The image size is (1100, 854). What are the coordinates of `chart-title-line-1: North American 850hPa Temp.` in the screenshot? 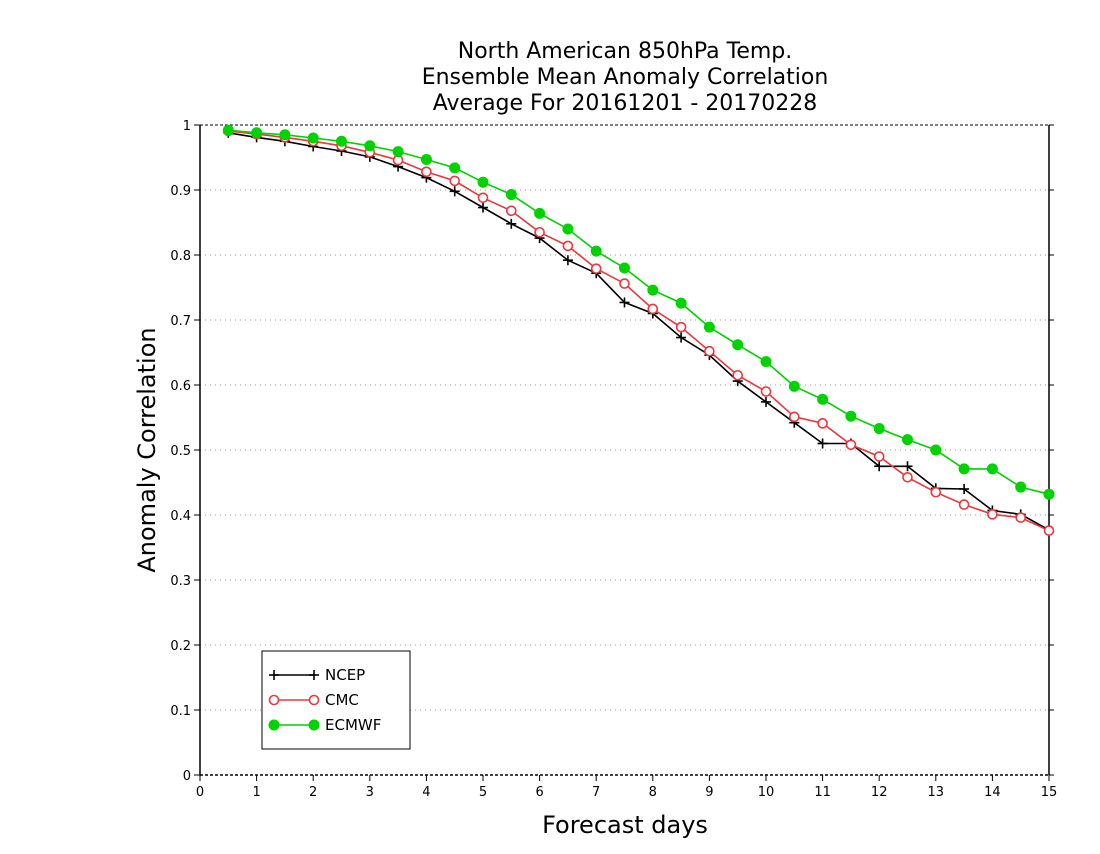 It's located at (625, 51).